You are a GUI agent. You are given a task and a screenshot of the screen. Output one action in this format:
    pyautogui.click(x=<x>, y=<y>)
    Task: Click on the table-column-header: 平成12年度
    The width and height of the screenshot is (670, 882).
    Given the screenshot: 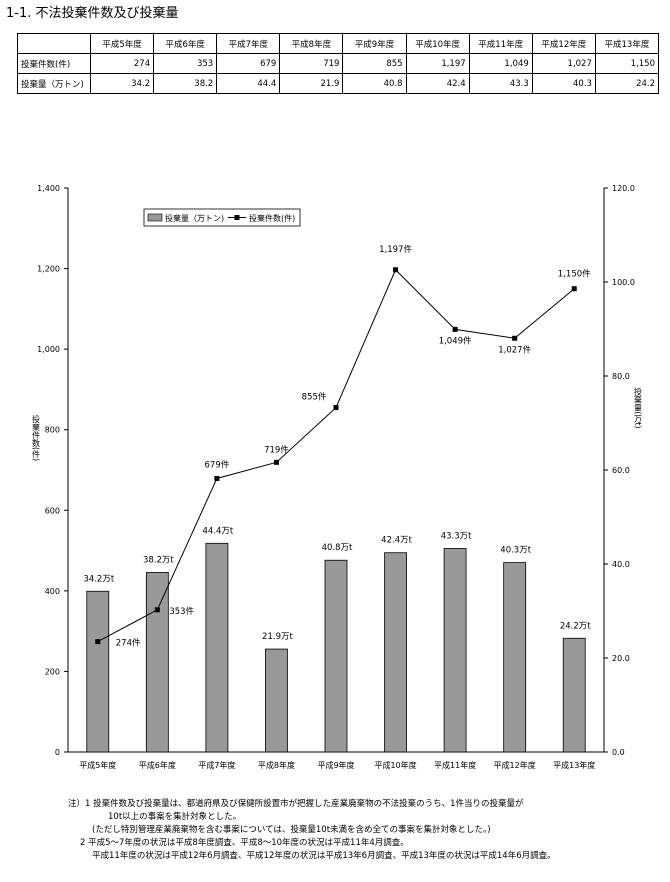 What is the action you would take?
    pyautogui.click(x=563, y=43)
    